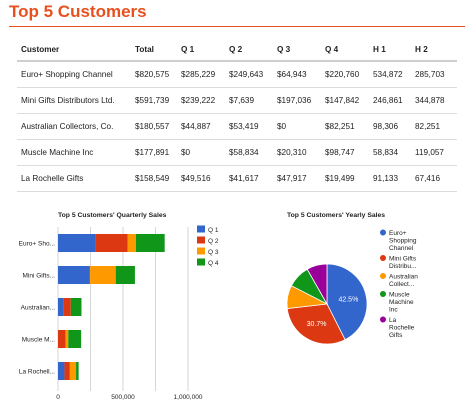  What do you see at coordinates (393, 320) in the screenshot?
I see `legend-label: La` at bounding box center [393, 320].